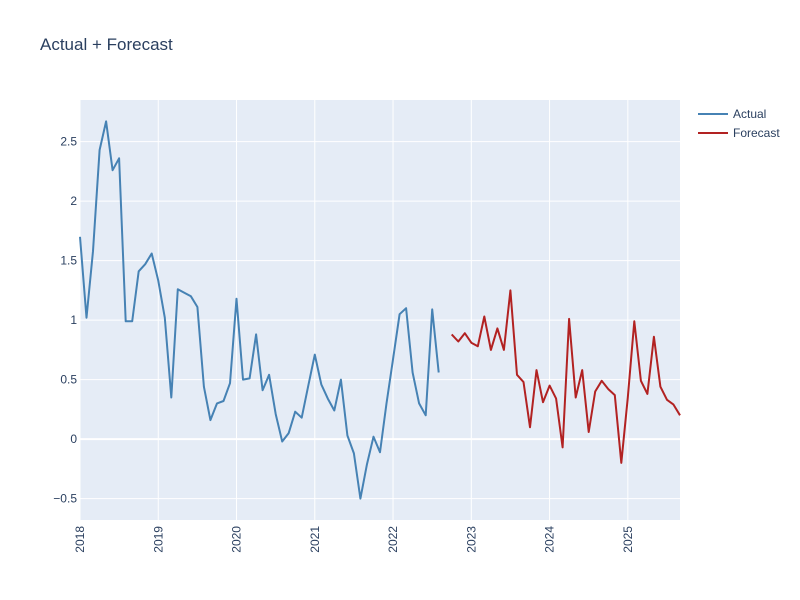  I want to click on y-tick-label: 1.5, so click(68, 261).